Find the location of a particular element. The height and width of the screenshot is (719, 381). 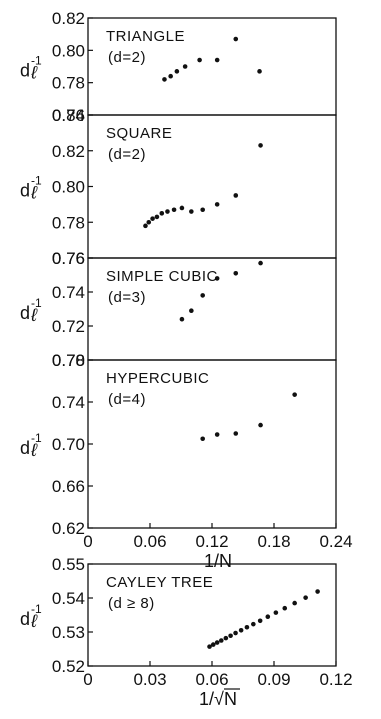

y-tick-label: 0.54 is located at coordinates (68, 598).